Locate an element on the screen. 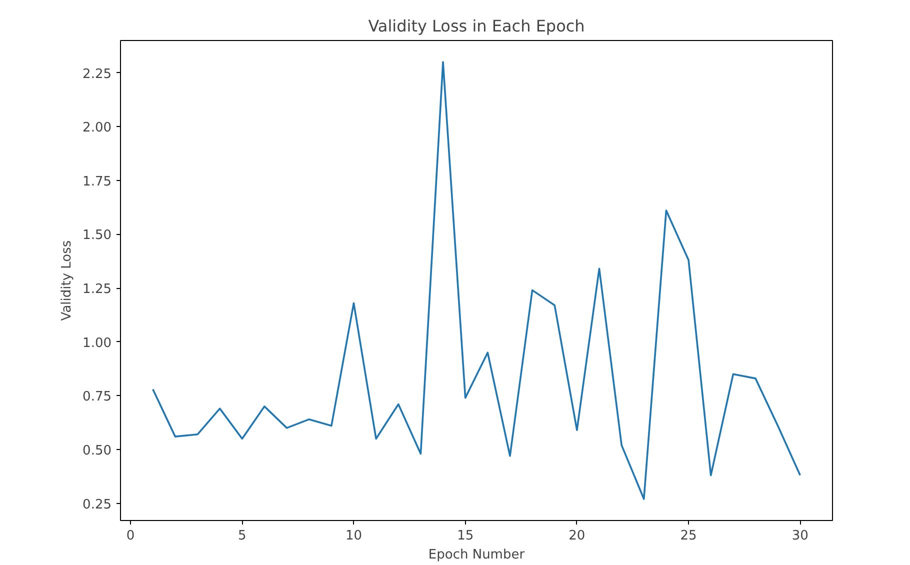  y-tick-label: 0.25 is located at coordinates (97, 504).